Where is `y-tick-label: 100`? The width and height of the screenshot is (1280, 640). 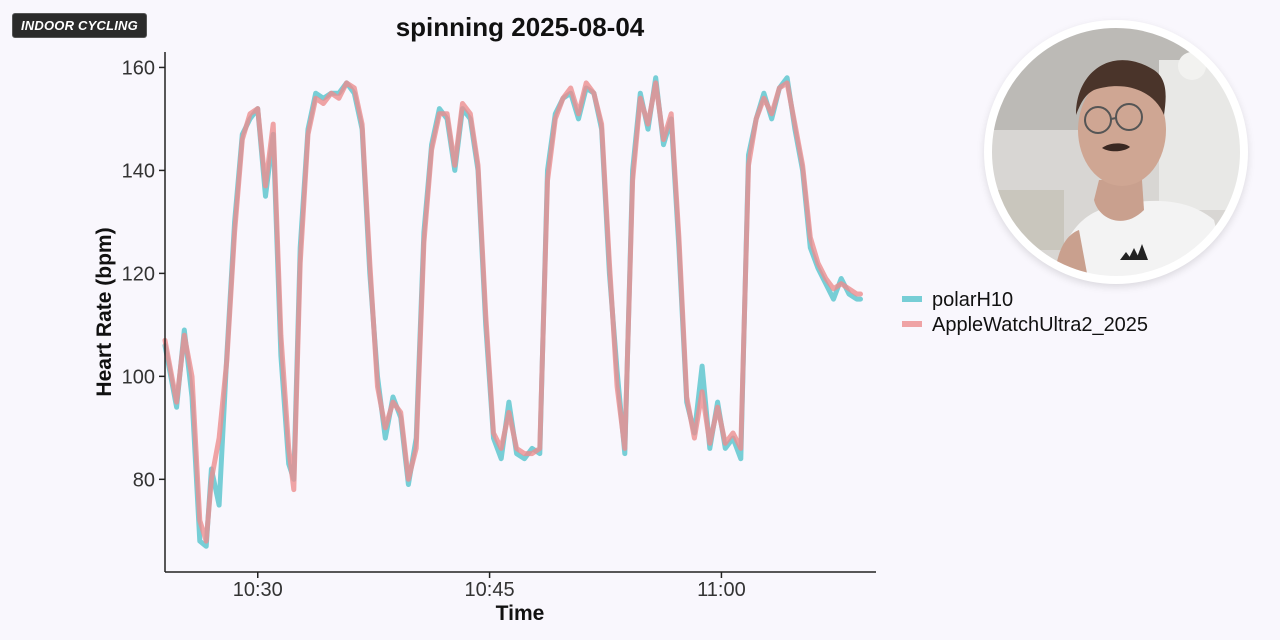 y-tick-label: 100 is located at coordinates (138, 377).